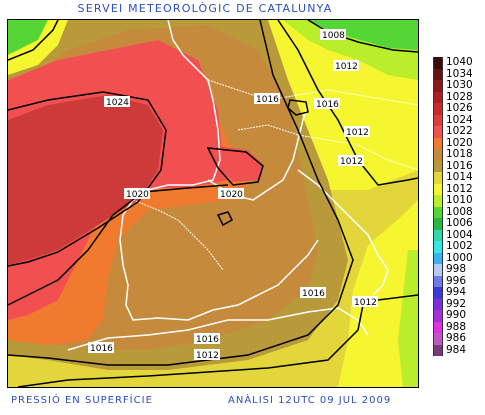 This screenshot has height=415, width=485. I want to click on legend-item: 996, so click(459, 280).